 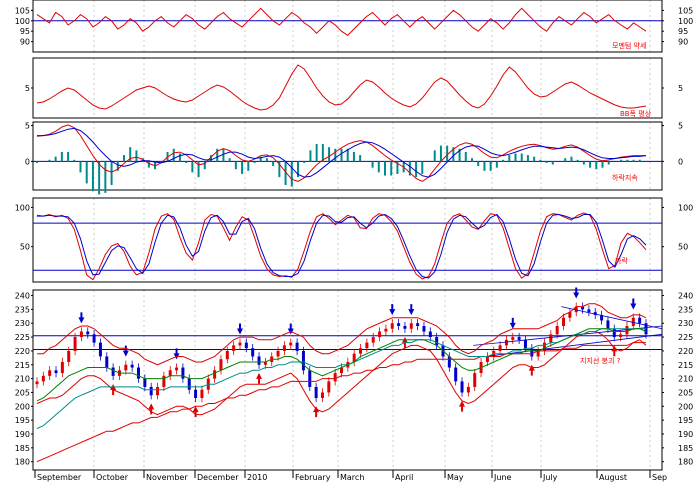 What do you see at coordinates (257, 477) in the screenshot?
I see `month-label: 2010` at bounding box center [257, 477].